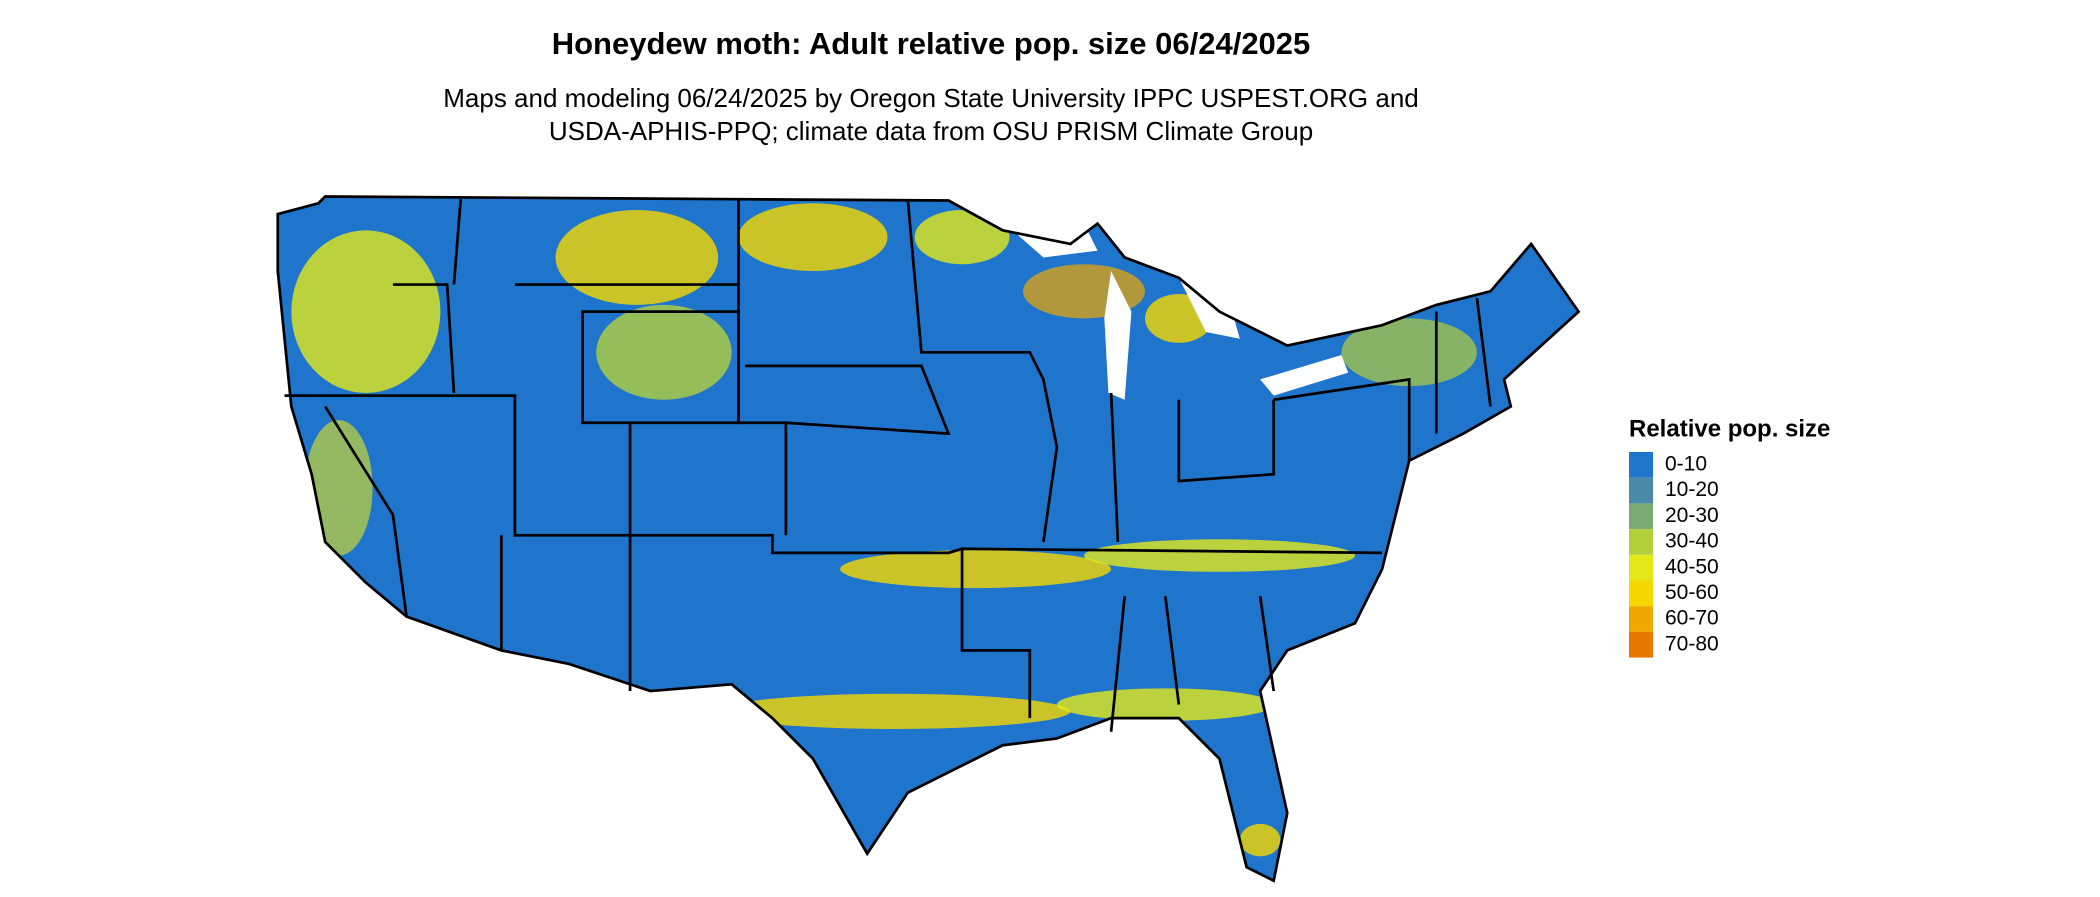  What do you see at coordinates (1686, 464) in the screenshot?
I see `legend-label: 0-10` at bounding box center [1686, 464].